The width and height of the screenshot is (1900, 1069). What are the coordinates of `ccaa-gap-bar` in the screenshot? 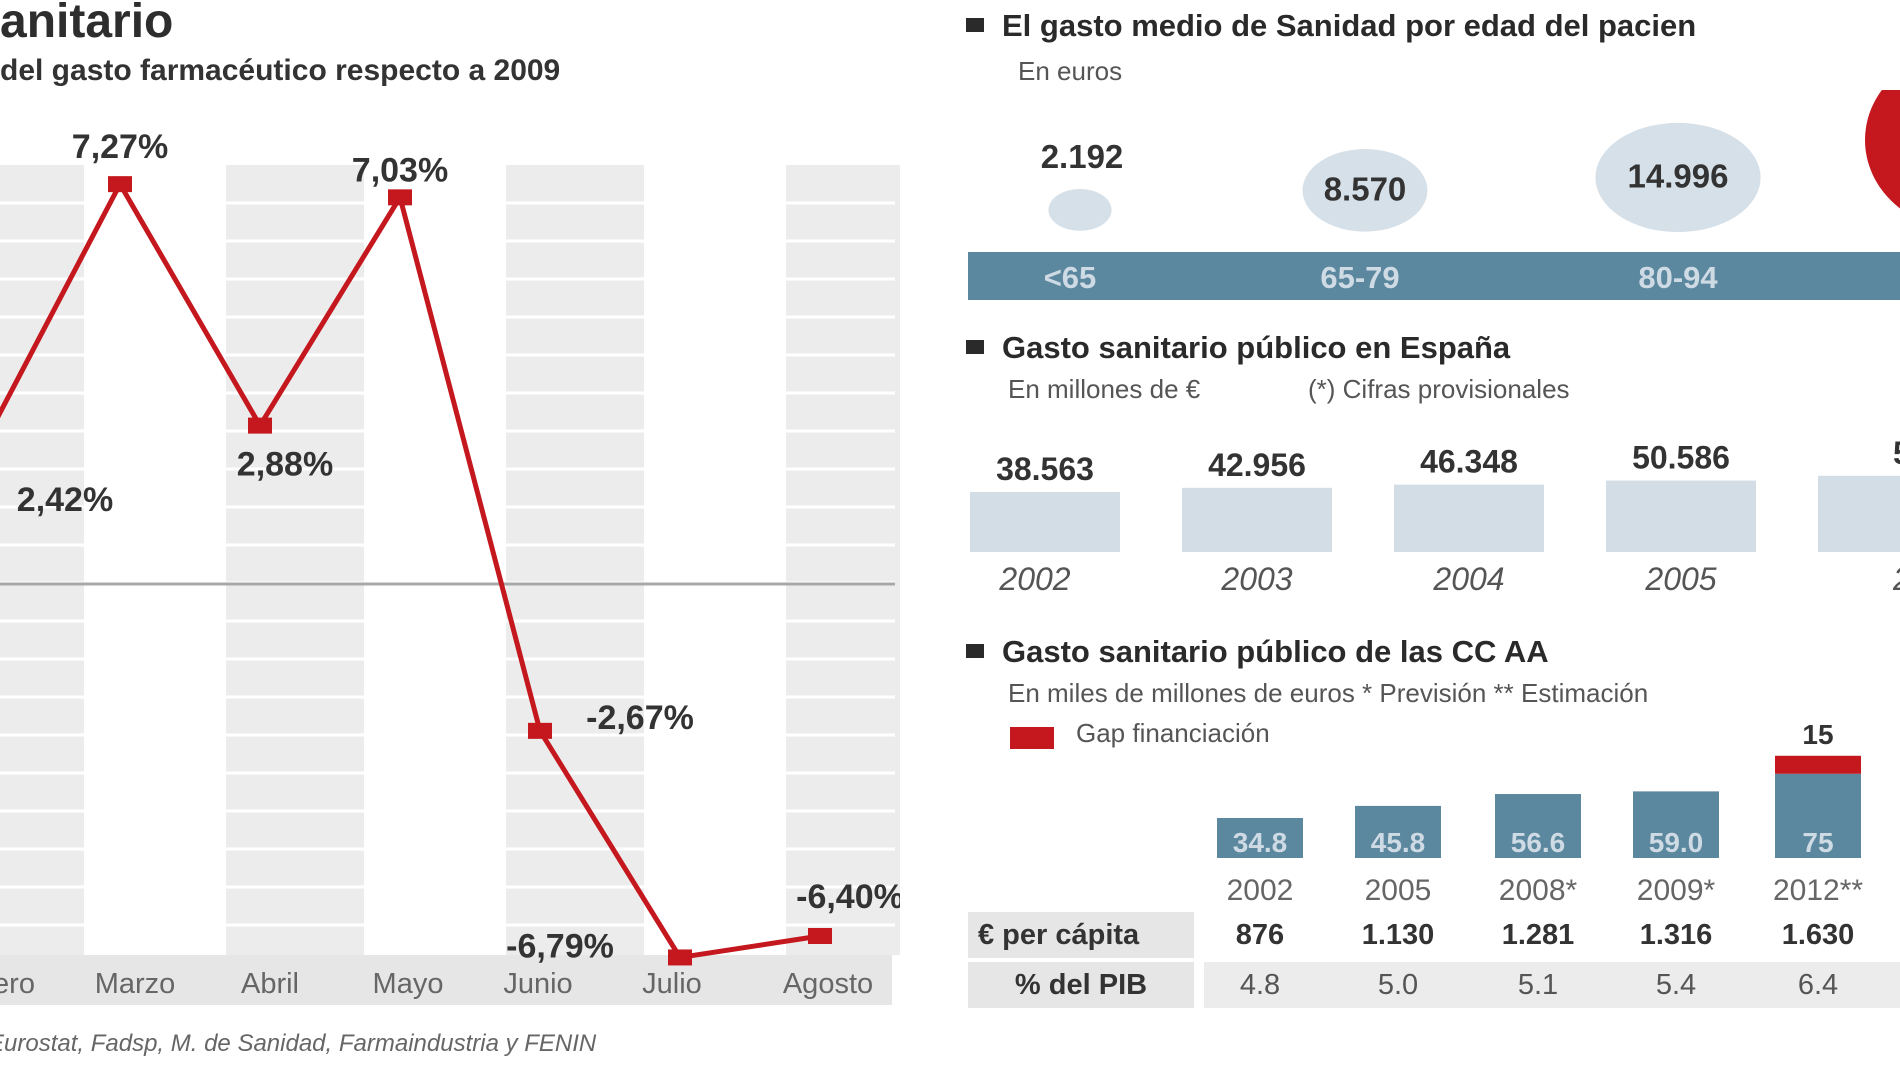 It's located at (1818, 764).